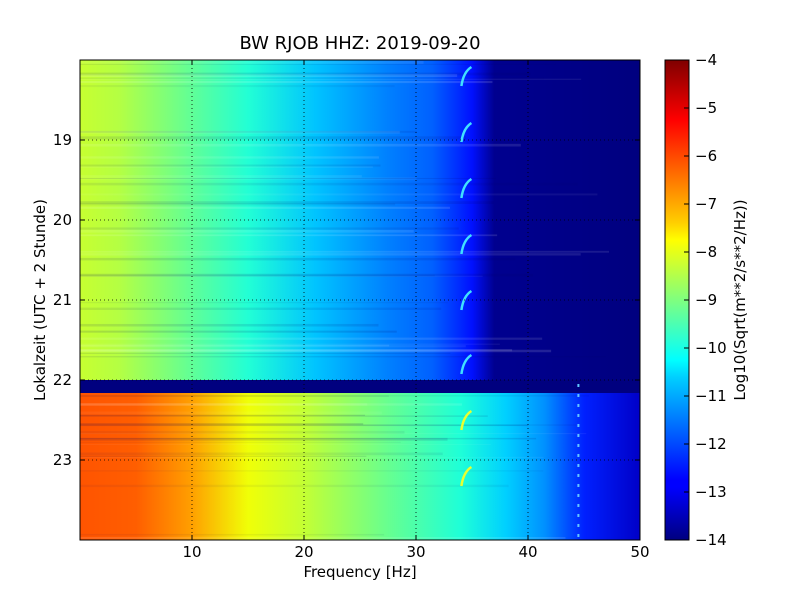  I want to click on colorbar-tick-label: −5, so click(706, 108).